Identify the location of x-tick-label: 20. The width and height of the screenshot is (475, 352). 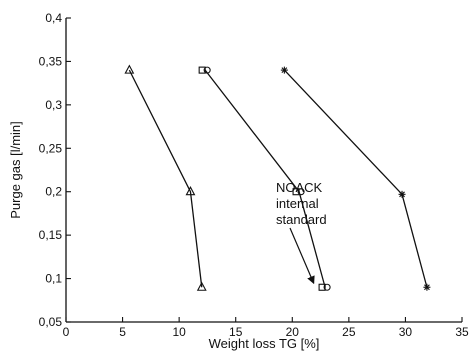
(293, 332).